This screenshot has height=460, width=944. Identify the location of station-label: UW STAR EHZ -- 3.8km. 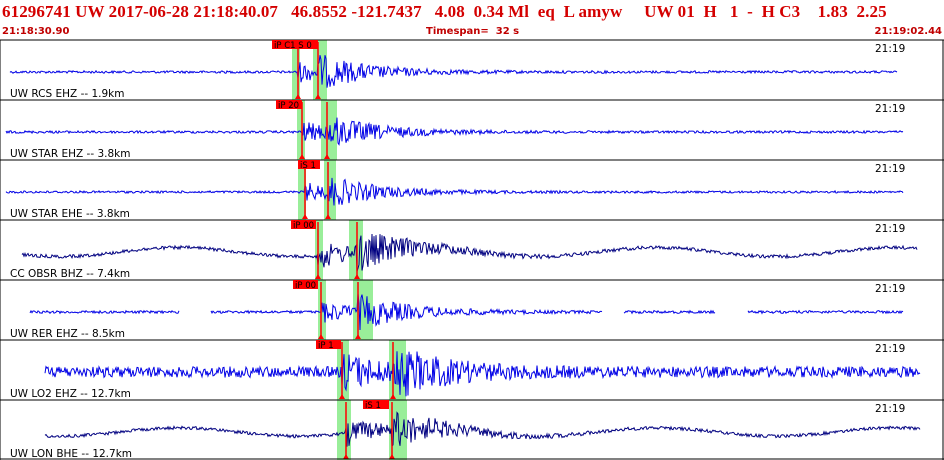
(70, 154).